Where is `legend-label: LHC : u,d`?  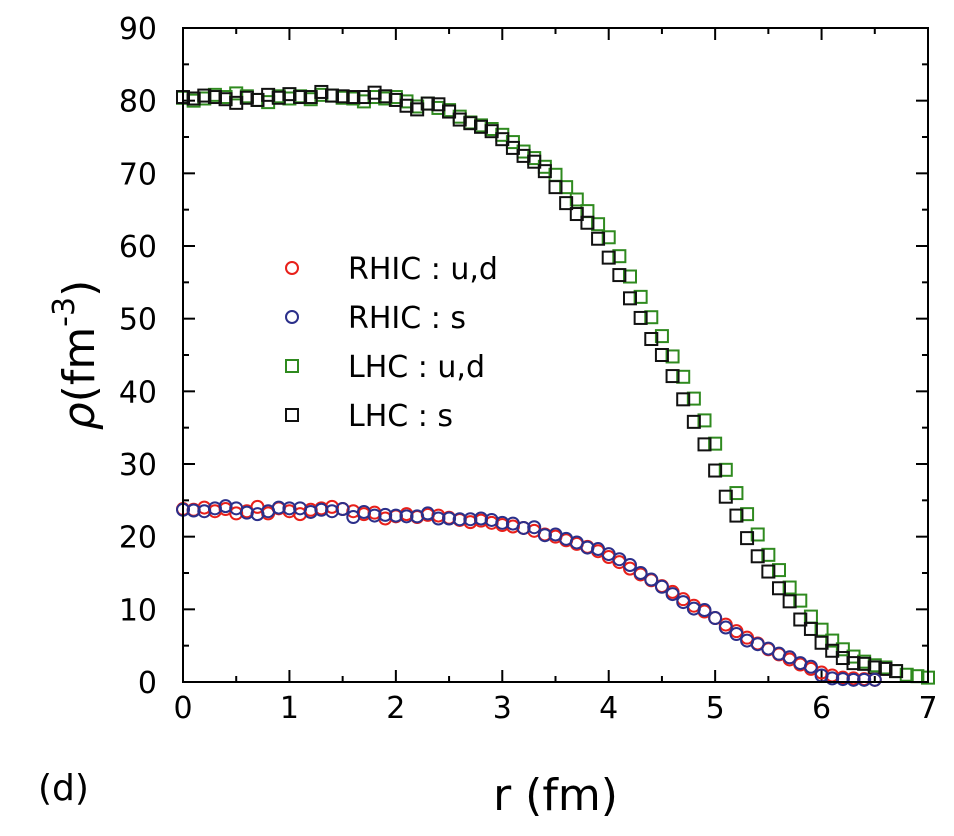
legend-label: LHC : u,d is located at coordinates (416, 367).